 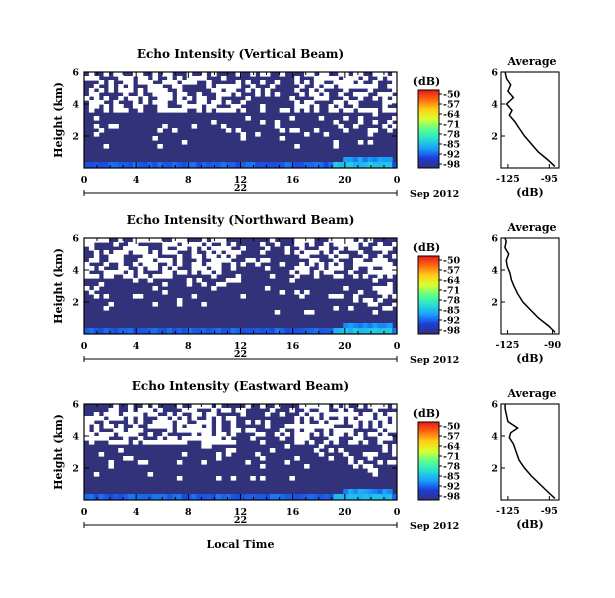 What do you see at coordinates (549, 179) in the screenshot?
I see `average-x-tick-label: -95` at bounding box center [549, 179].